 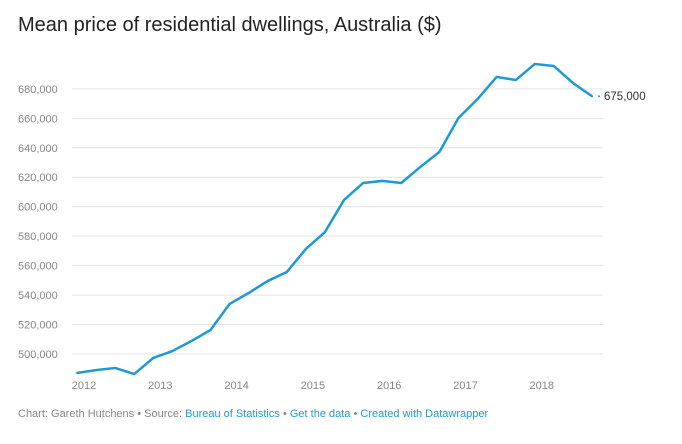 I want to click on y-tick-label: 660,000, so click(x=38, y=119).